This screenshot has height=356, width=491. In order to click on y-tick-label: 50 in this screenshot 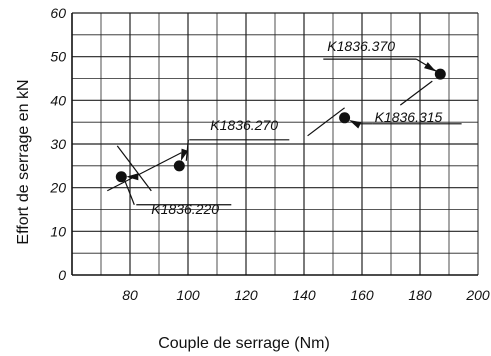, I will do `click(58, 57)`.